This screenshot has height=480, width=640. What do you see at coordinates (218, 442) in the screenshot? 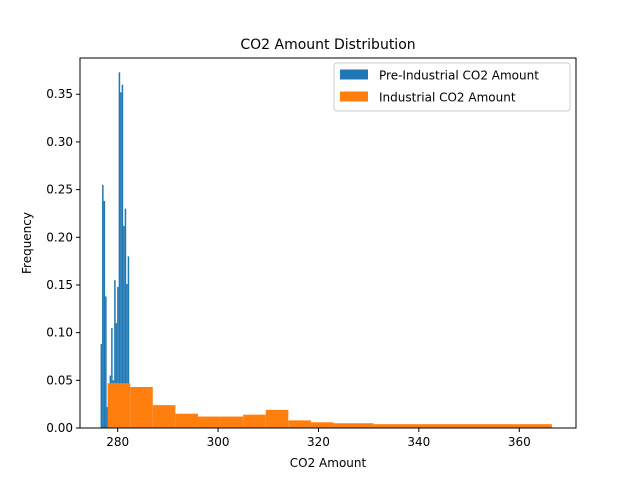
I see `x-tick-label: 300` at bounding box center [218, 442].